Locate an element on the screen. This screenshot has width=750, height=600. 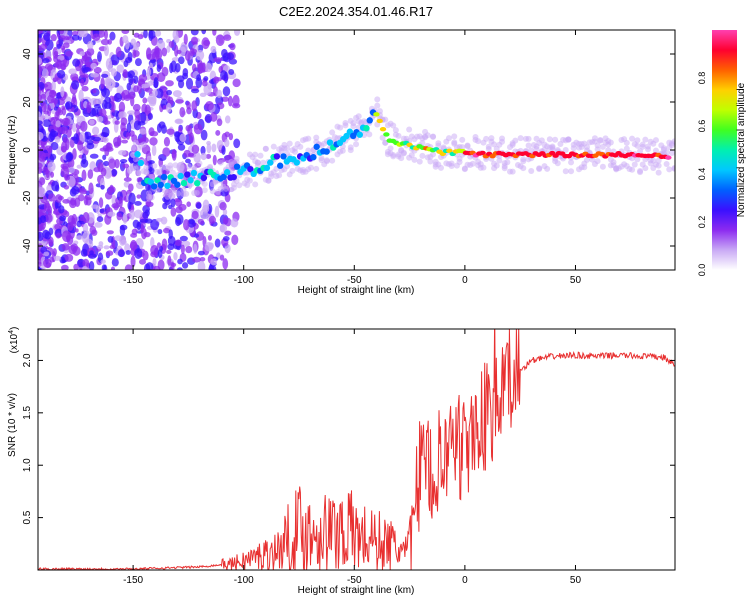
snr-y-tick-label: 1.5 is located at coordinates (27, 412).